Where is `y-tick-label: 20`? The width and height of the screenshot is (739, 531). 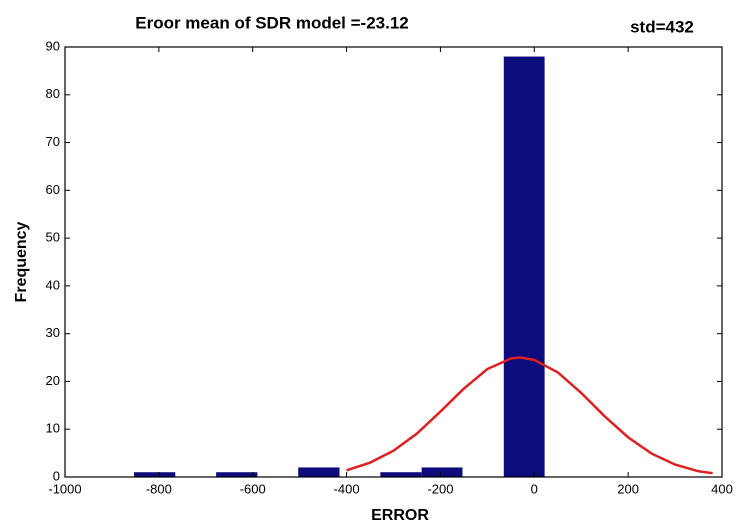 y-tick-label: 20 is located at coordinates (53, 380).